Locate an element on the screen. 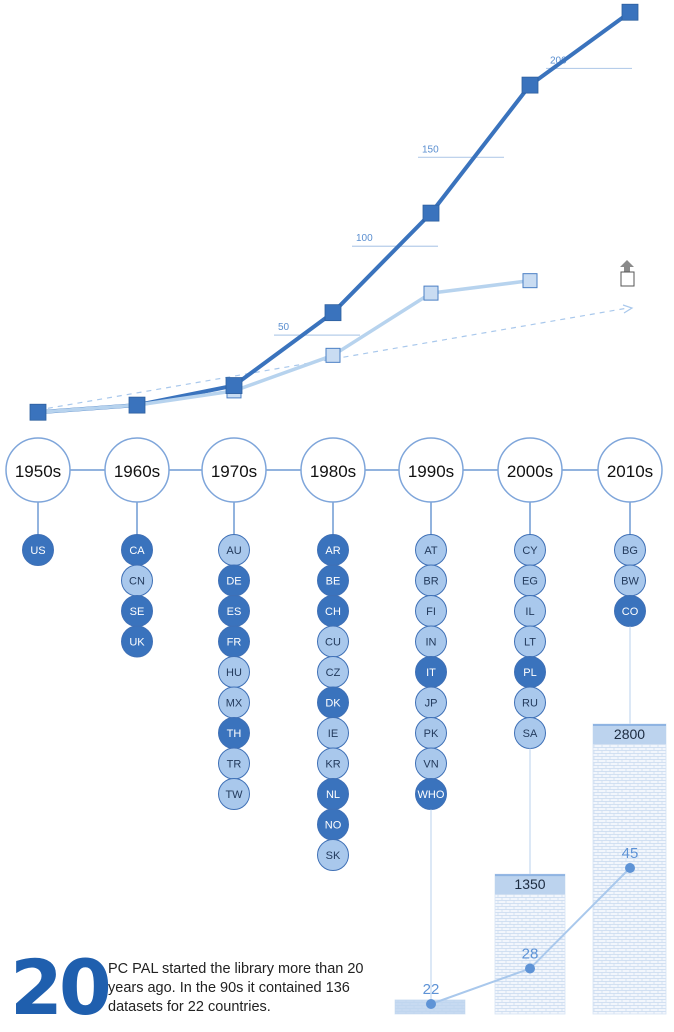 The width and height of the screenshot is (674, 1032). decade-column: 1960s CA CN SE UK is located at coordinates (137, 547).